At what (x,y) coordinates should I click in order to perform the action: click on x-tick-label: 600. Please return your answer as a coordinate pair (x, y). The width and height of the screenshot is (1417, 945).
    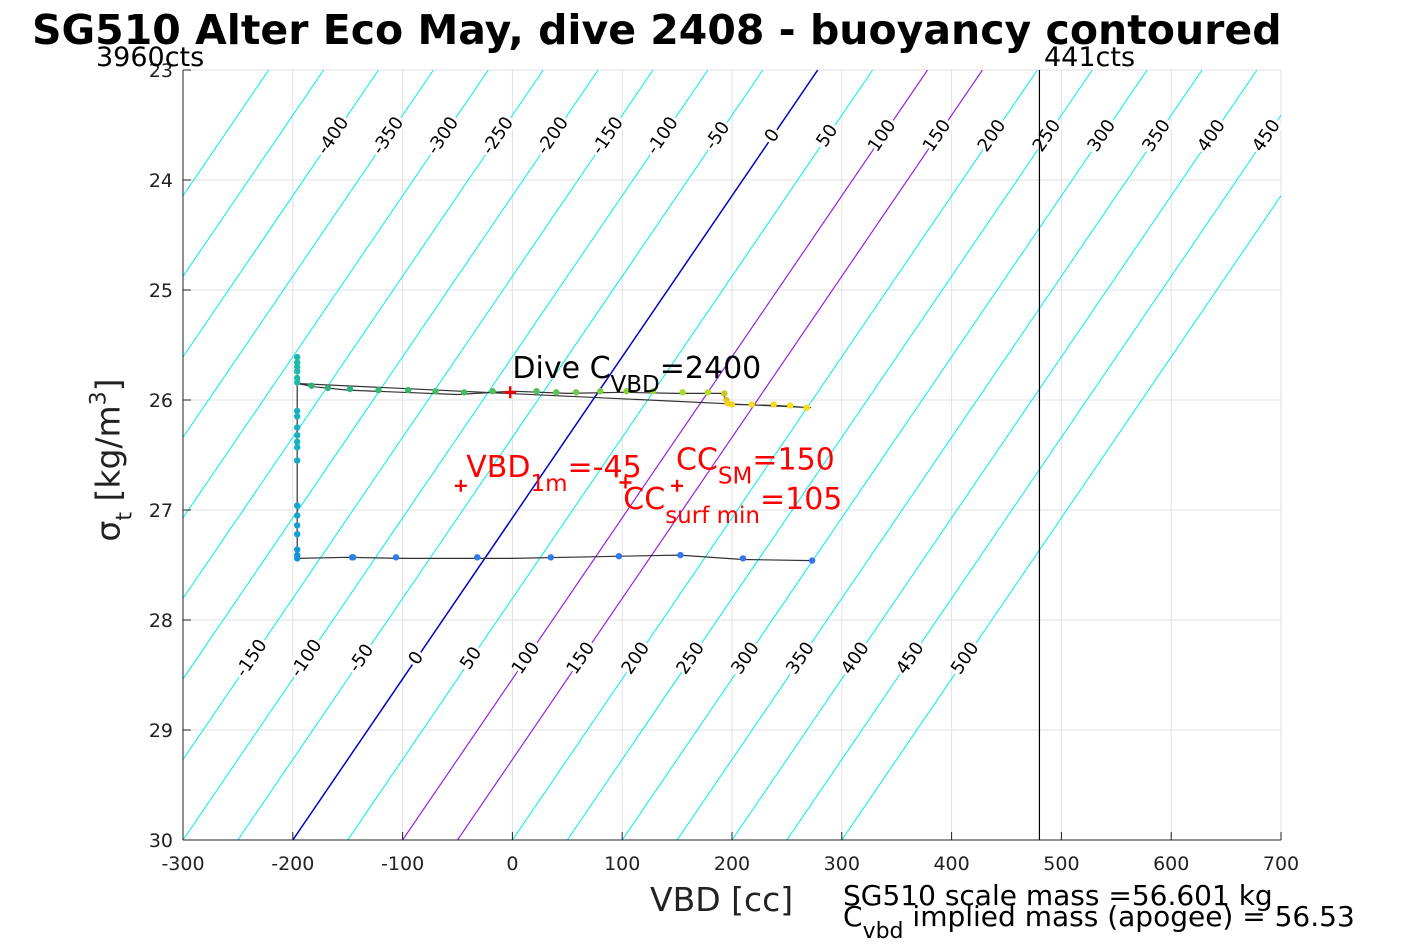
    Looking at the image, I should click on (1171, 864).